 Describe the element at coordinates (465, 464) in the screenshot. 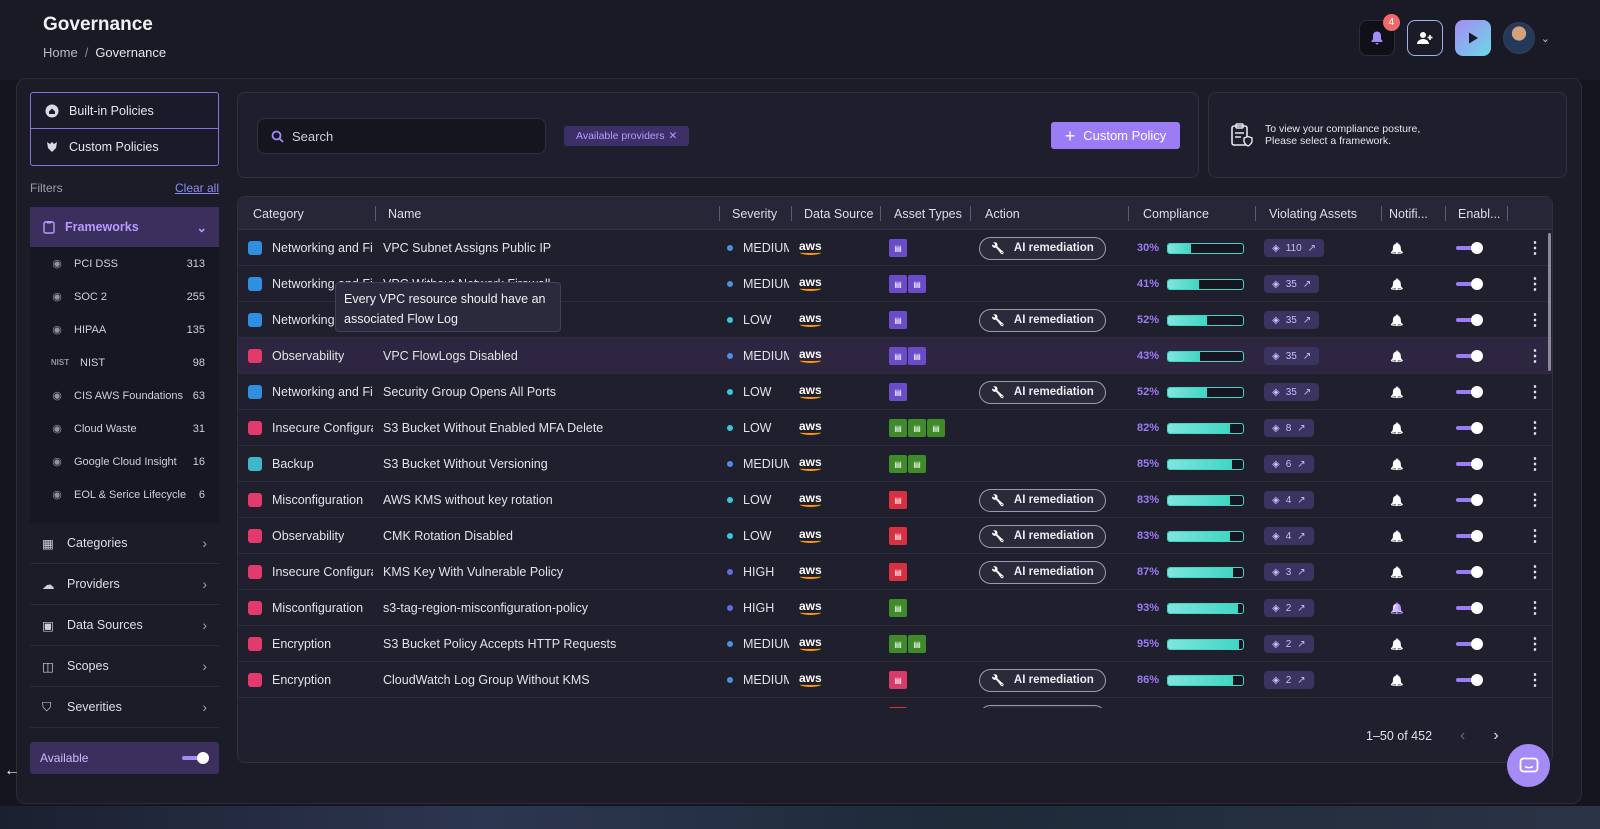

I see `policy-name: S3 Bucket Without Versioning` at that location.